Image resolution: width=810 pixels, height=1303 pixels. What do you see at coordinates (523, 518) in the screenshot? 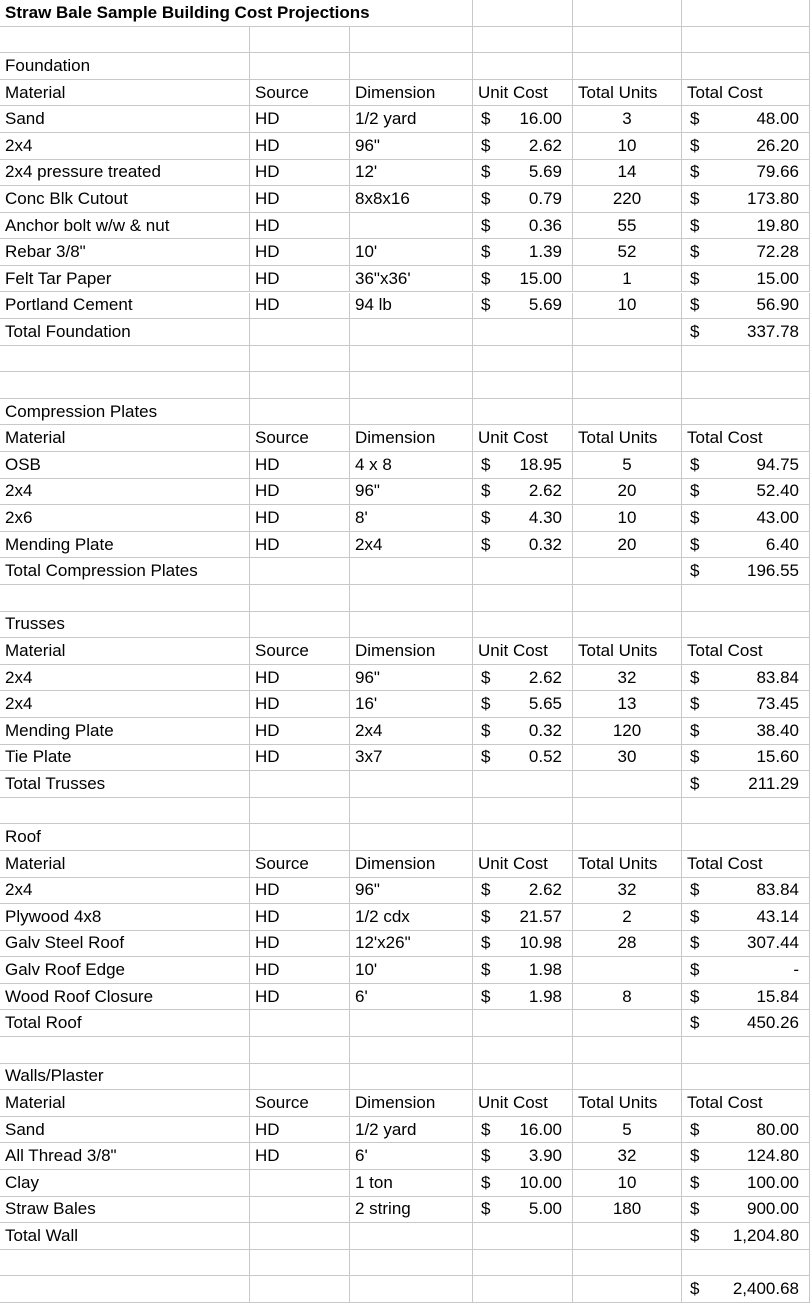
I see `cell: $4.30` at bounding box center [523, 518].